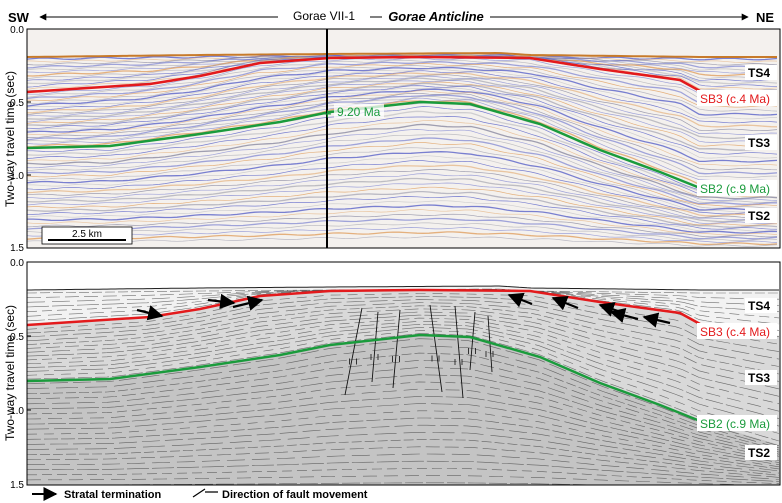 The width and height of the screenshot is (782, 503). Describe the element at coordinates (10, 139) in the screenshot. I see `y-axis-label-top: Two-way travel time (sec)` at that location.